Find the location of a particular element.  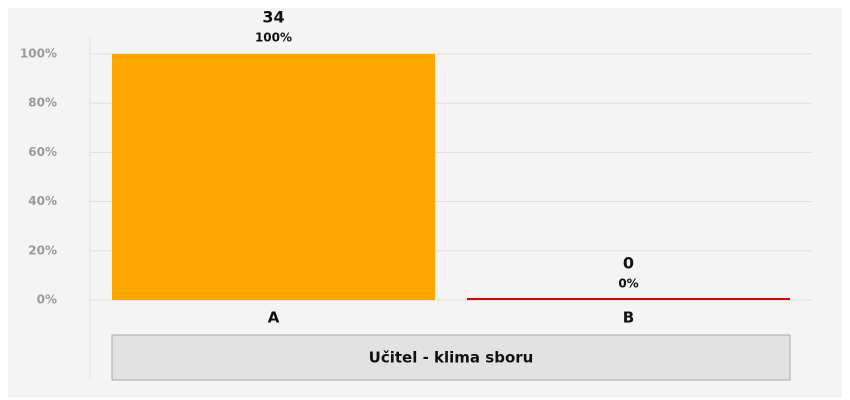

x-label-box is located at coordinates (451, 357).